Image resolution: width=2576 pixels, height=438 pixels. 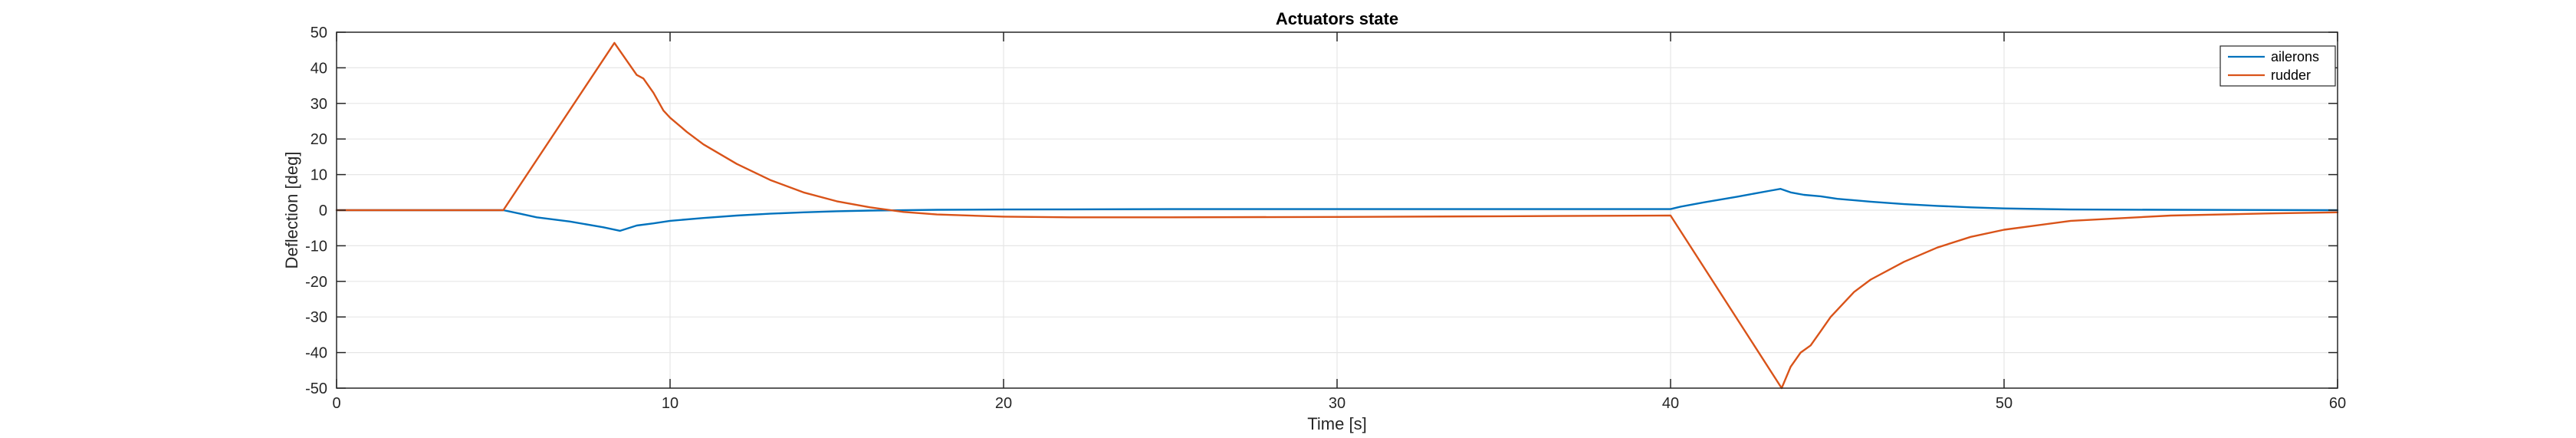 I want to click on y-tick-label: 50, so click(x=319, y=33).